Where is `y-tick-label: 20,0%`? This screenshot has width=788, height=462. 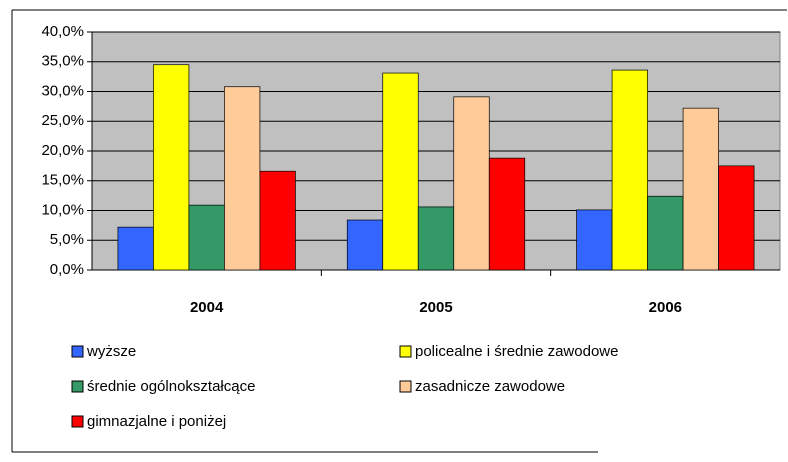 y-tick-label: 20,0% is located at coordinates (62, 150).